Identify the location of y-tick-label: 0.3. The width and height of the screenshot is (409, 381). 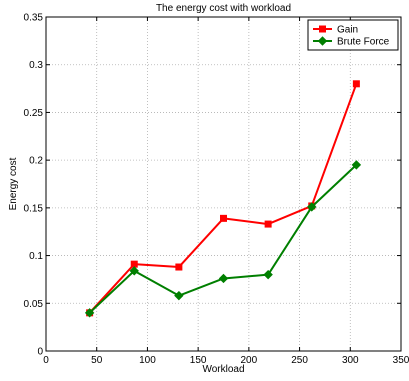
(36, 65).